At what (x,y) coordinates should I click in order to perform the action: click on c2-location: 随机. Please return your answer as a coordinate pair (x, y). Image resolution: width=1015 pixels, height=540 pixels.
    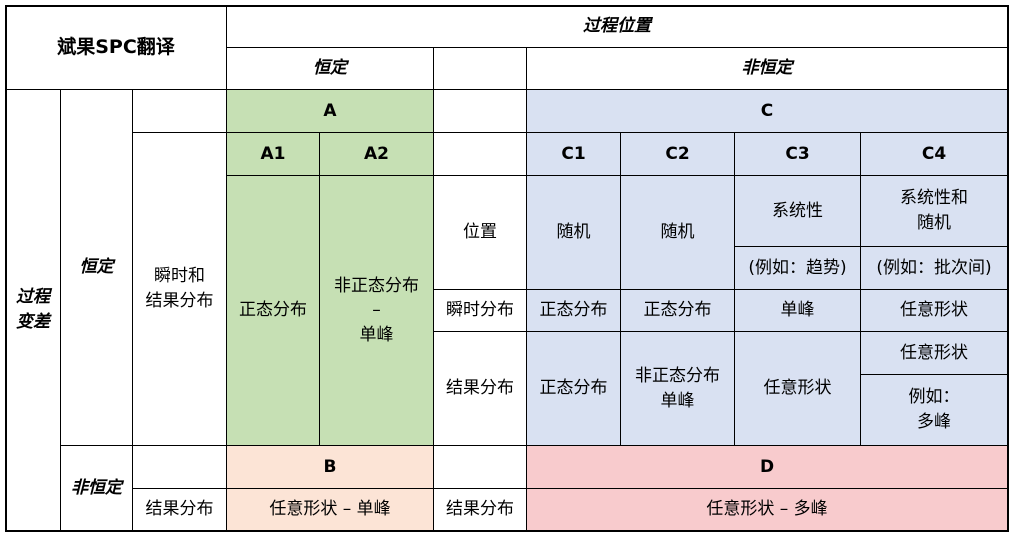
    Looking at the image, I should click on (677, 232).